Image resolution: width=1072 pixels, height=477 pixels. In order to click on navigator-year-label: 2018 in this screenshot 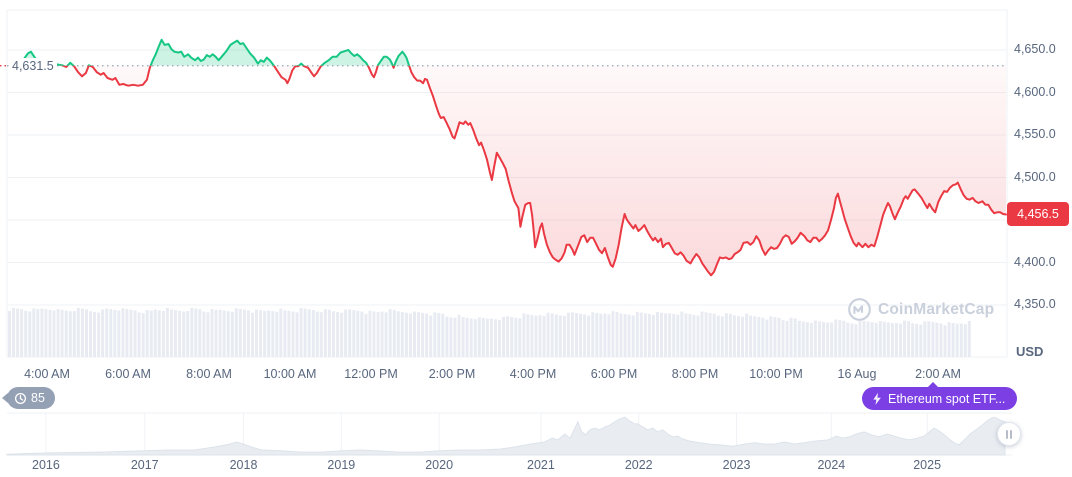, I will do `click(243, 465)`.